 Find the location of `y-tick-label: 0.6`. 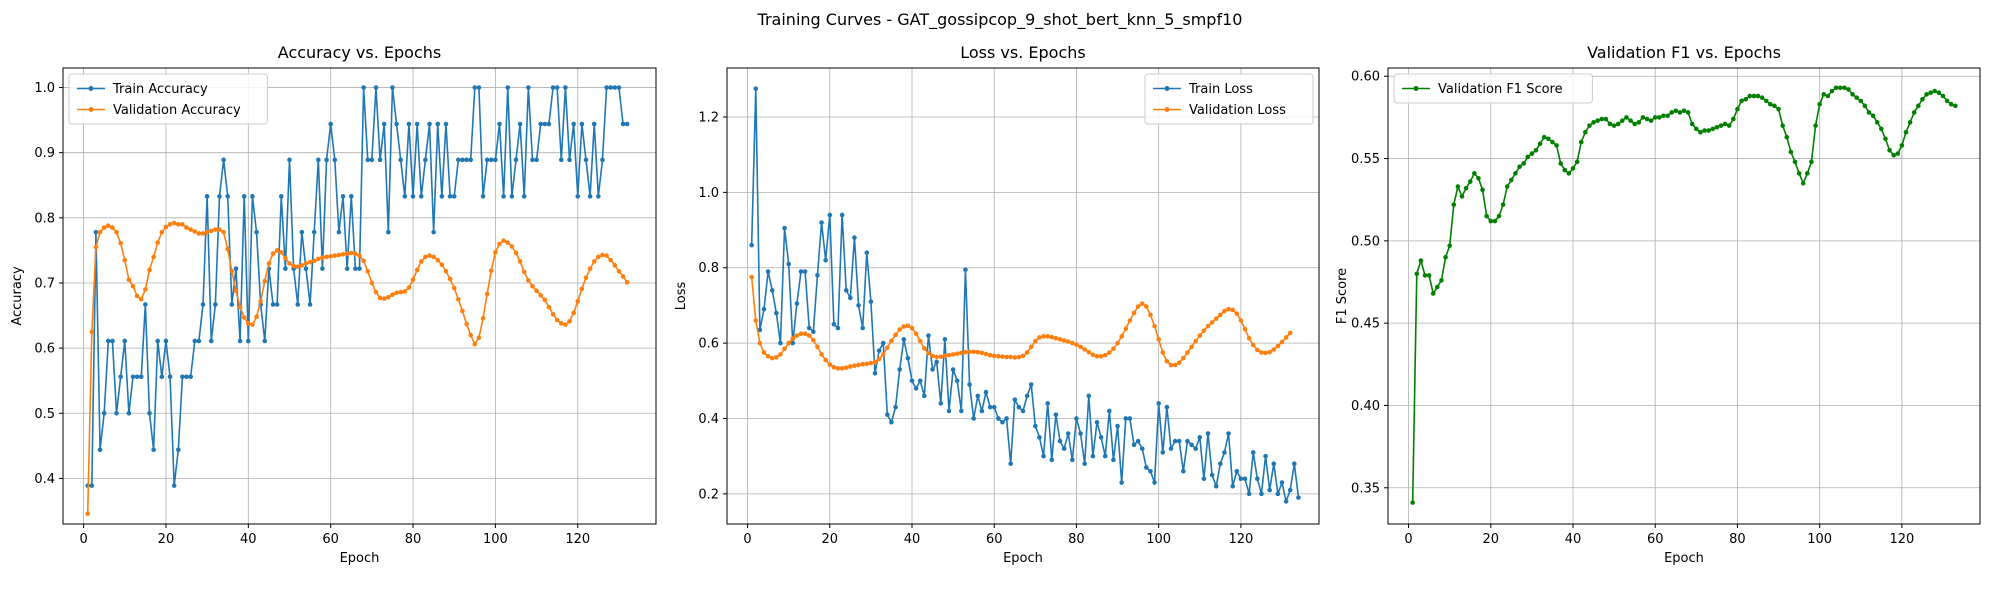

y-tick-label: 0.6 is located at coordinates (44, 349).